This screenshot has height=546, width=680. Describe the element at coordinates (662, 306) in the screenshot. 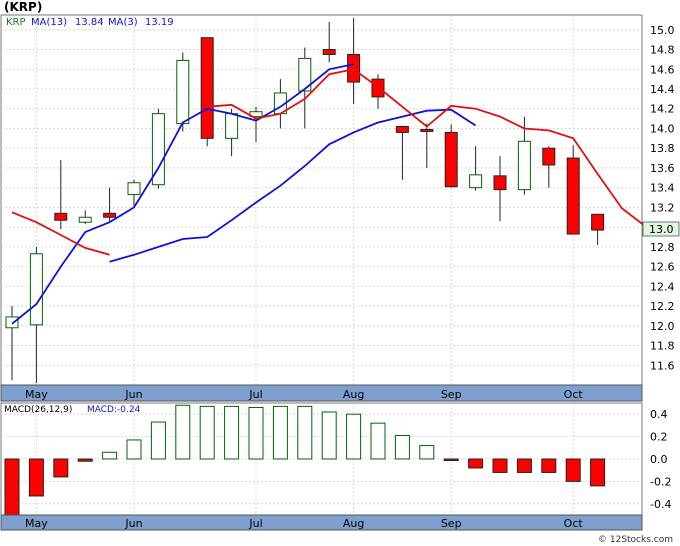

I see `price-y-tick-label: 12.2` at that location.